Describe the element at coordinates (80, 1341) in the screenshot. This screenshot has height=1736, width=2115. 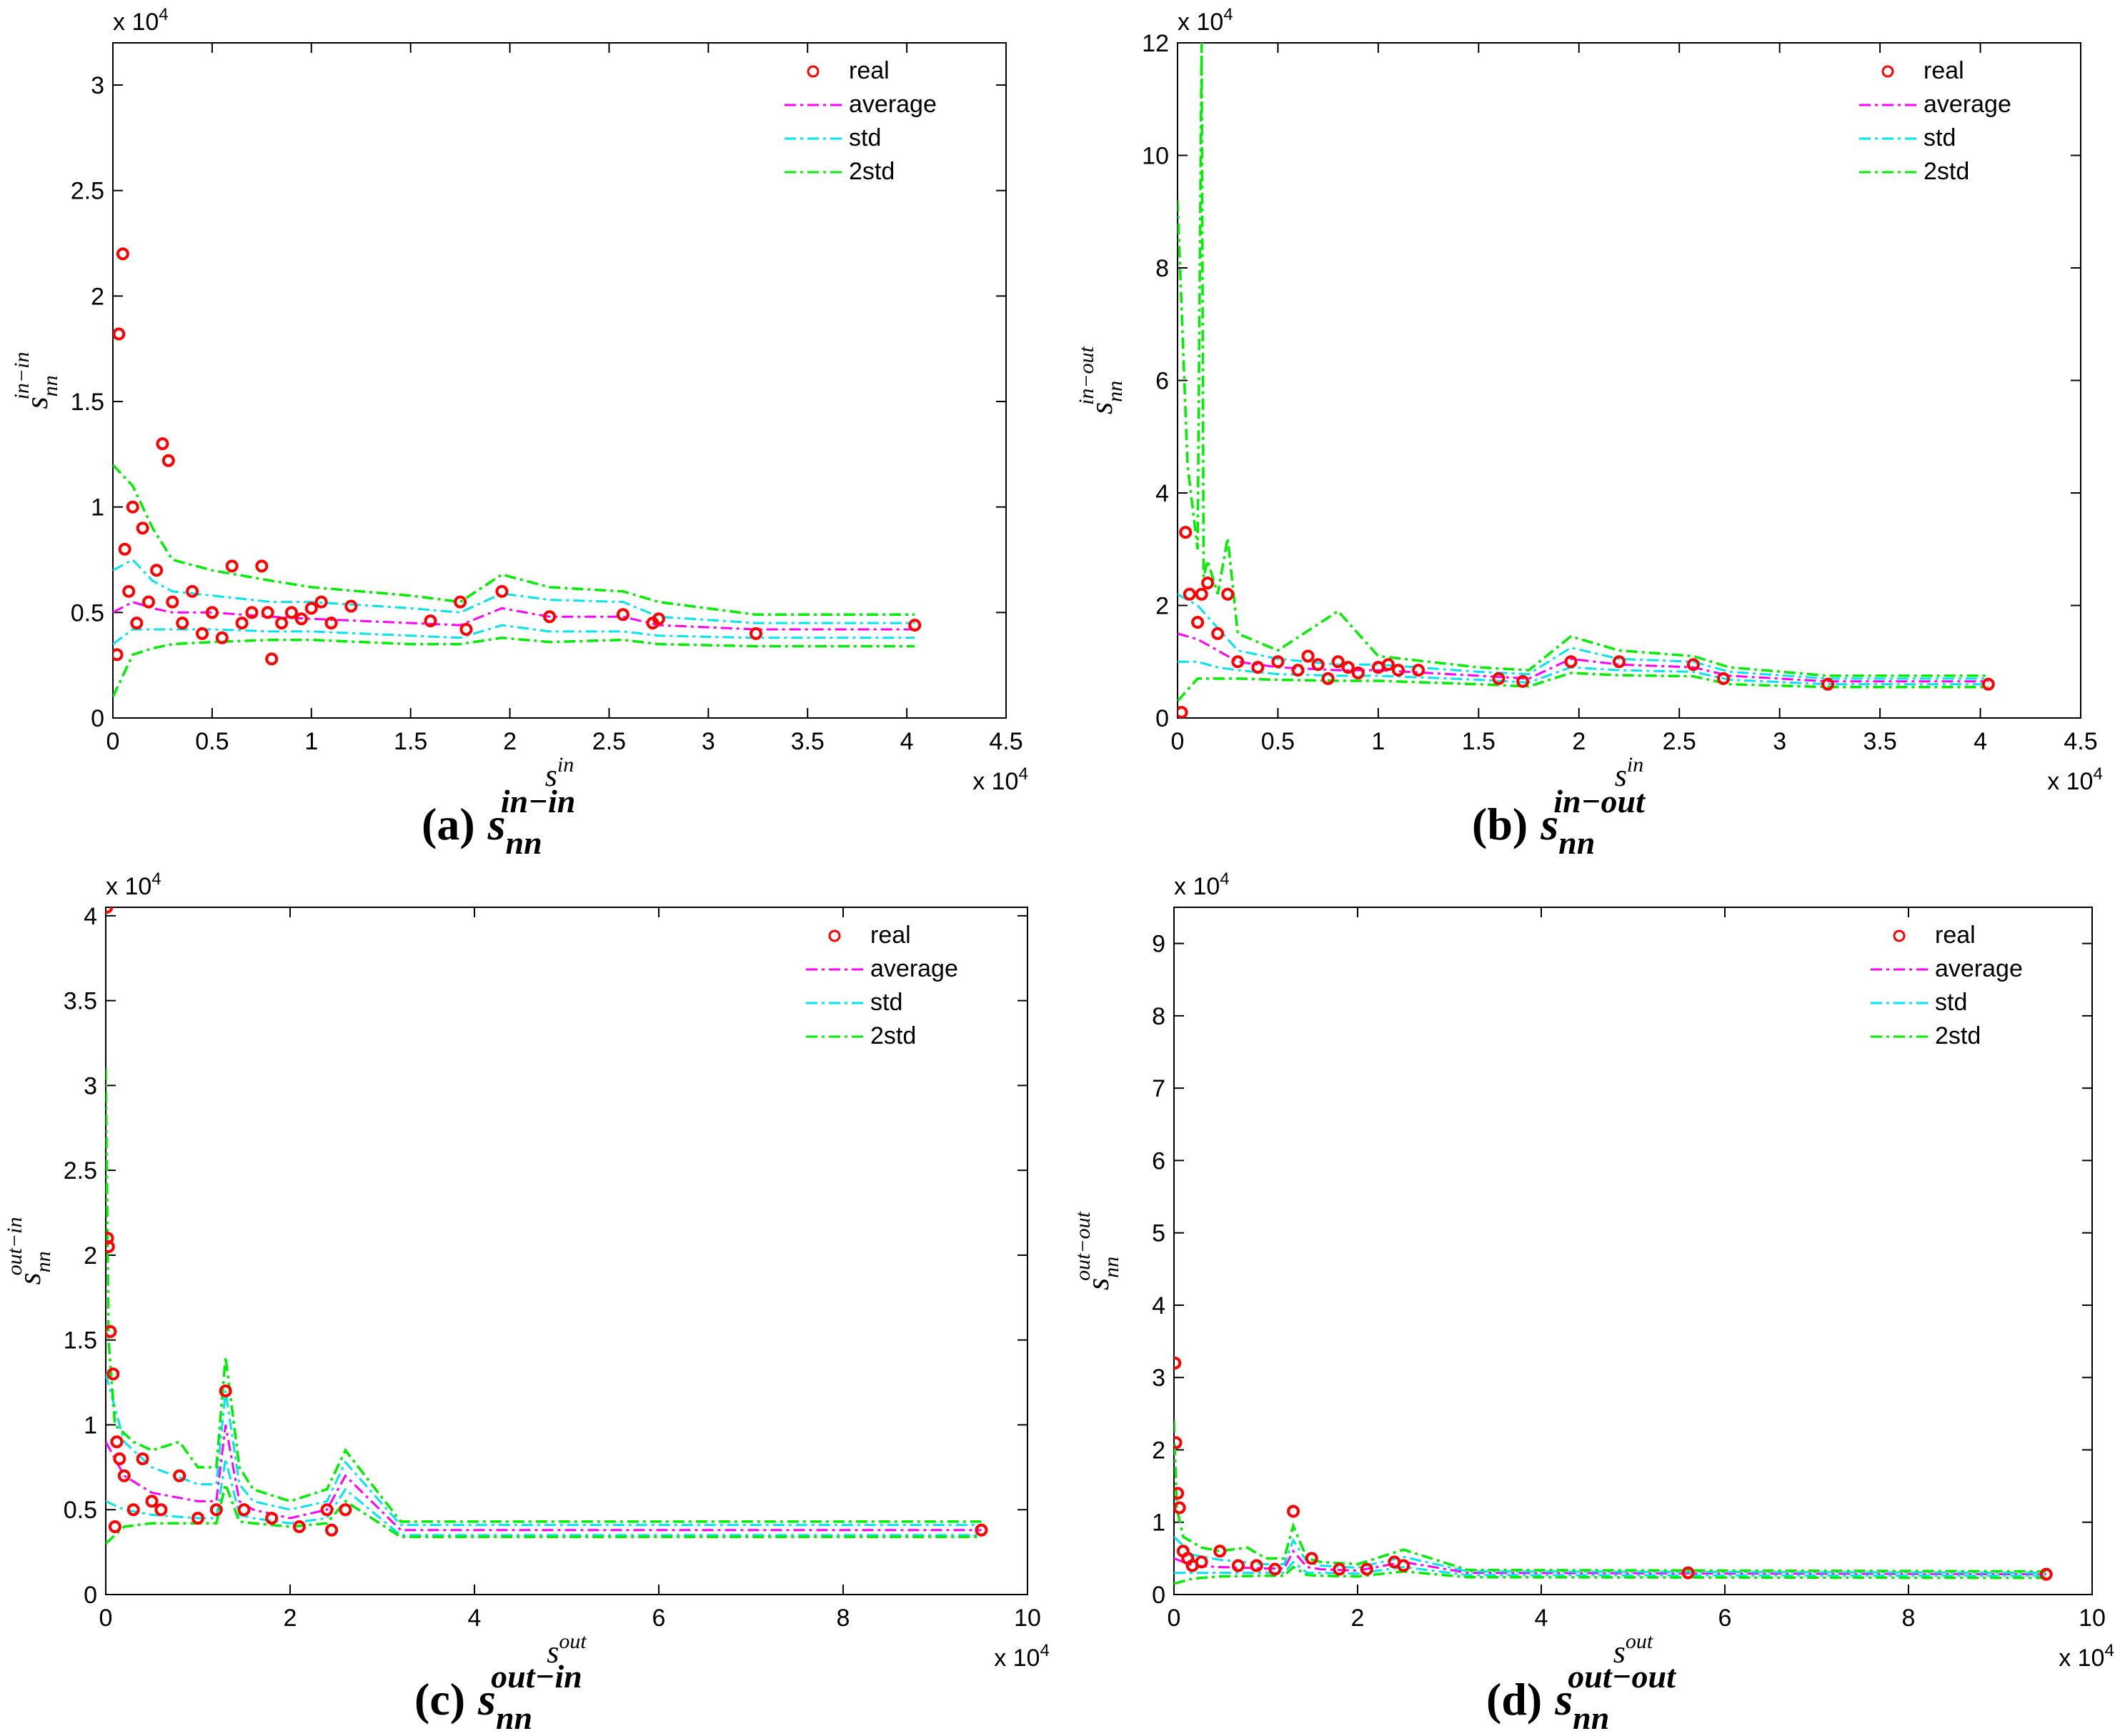
I see `y-tick-label: 1.5` at that location.